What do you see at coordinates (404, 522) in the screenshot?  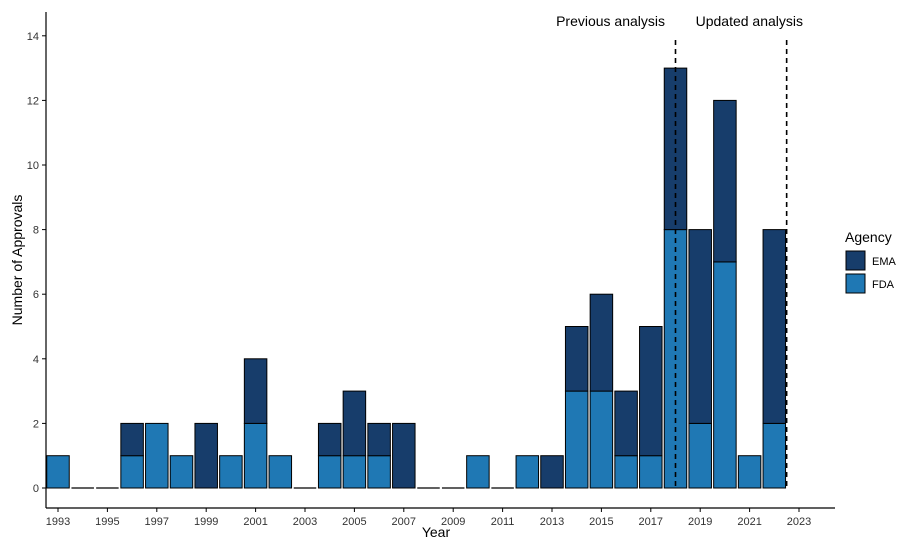 I see `x-tick-label-2007: 2007` at bounding box center [404, 522].